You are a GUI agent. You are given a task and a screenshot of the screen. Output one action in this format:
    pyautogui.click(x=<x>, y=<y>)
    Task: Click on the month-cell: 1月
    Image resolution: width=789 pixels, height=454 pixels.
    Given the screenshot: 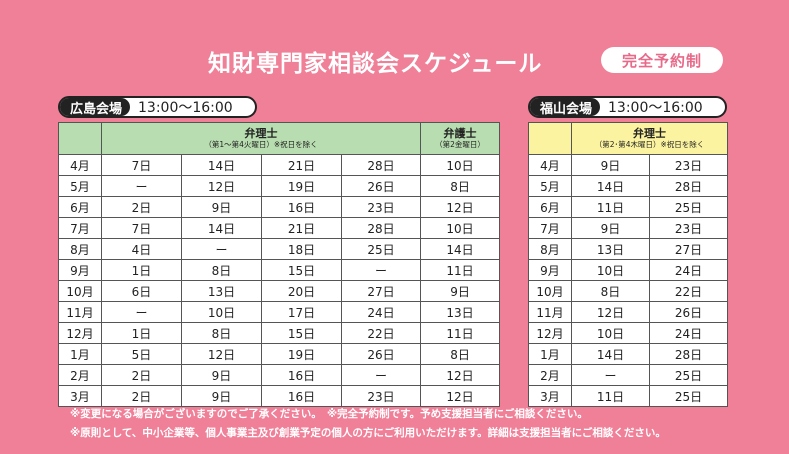 What is the action you would take?
    pyautogui.click(x=550, y=354)
    